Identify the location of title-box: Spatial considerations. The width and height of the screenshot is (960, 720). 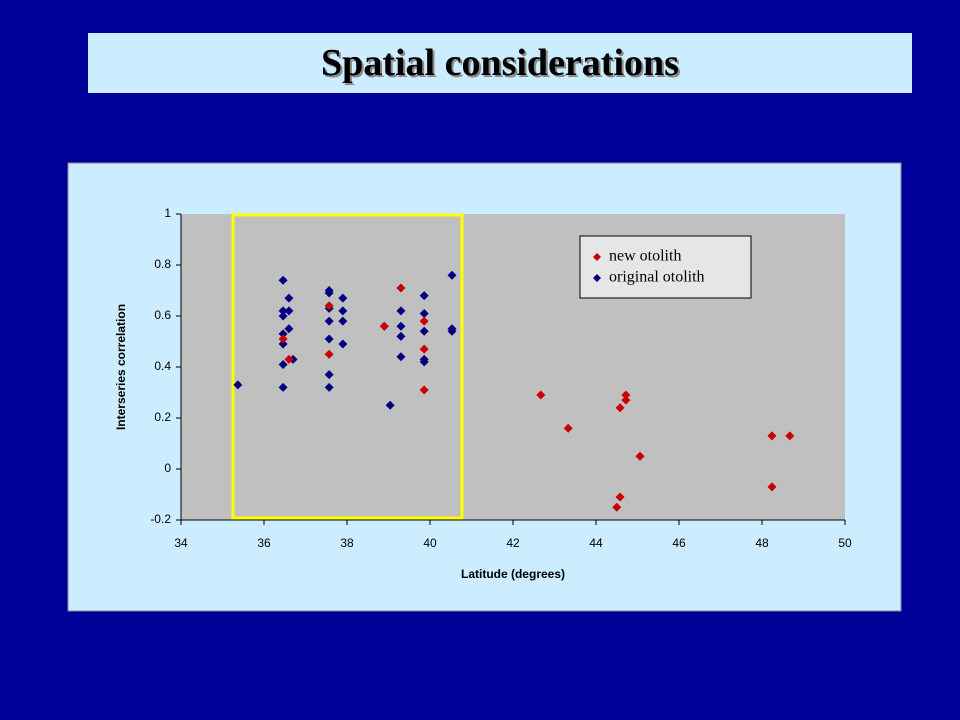
(500, 63).